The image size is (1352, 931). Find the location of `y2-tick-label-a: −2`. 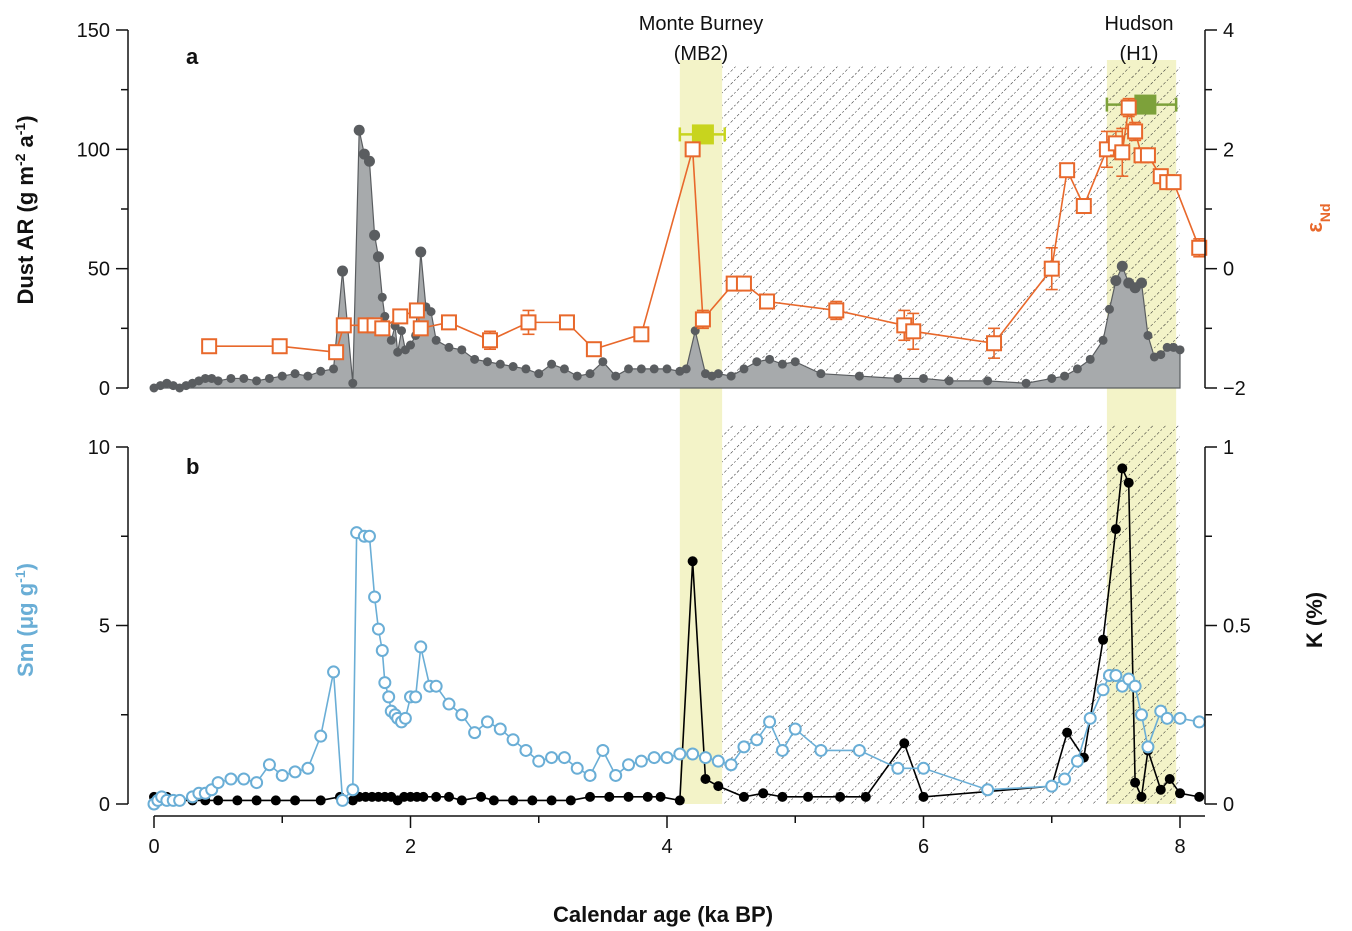

y2-tick-label-a: −2 is located at coordinates (1234, 389).